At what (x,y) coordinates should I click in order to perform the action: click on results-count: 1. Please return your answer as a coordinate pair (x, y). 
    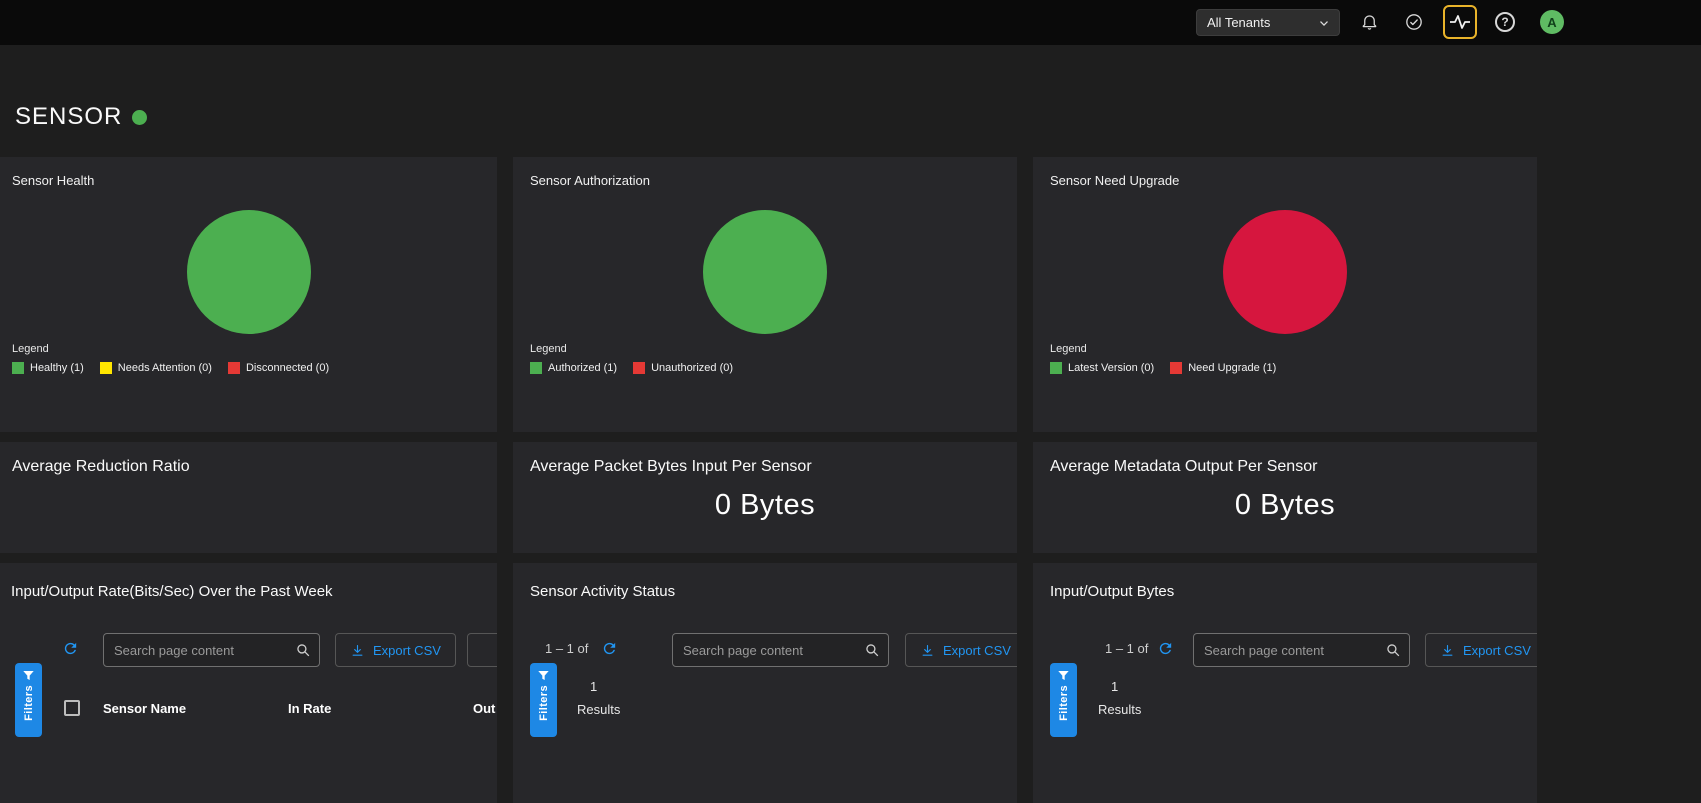
    Looking at the image, I should click on (594, 686).